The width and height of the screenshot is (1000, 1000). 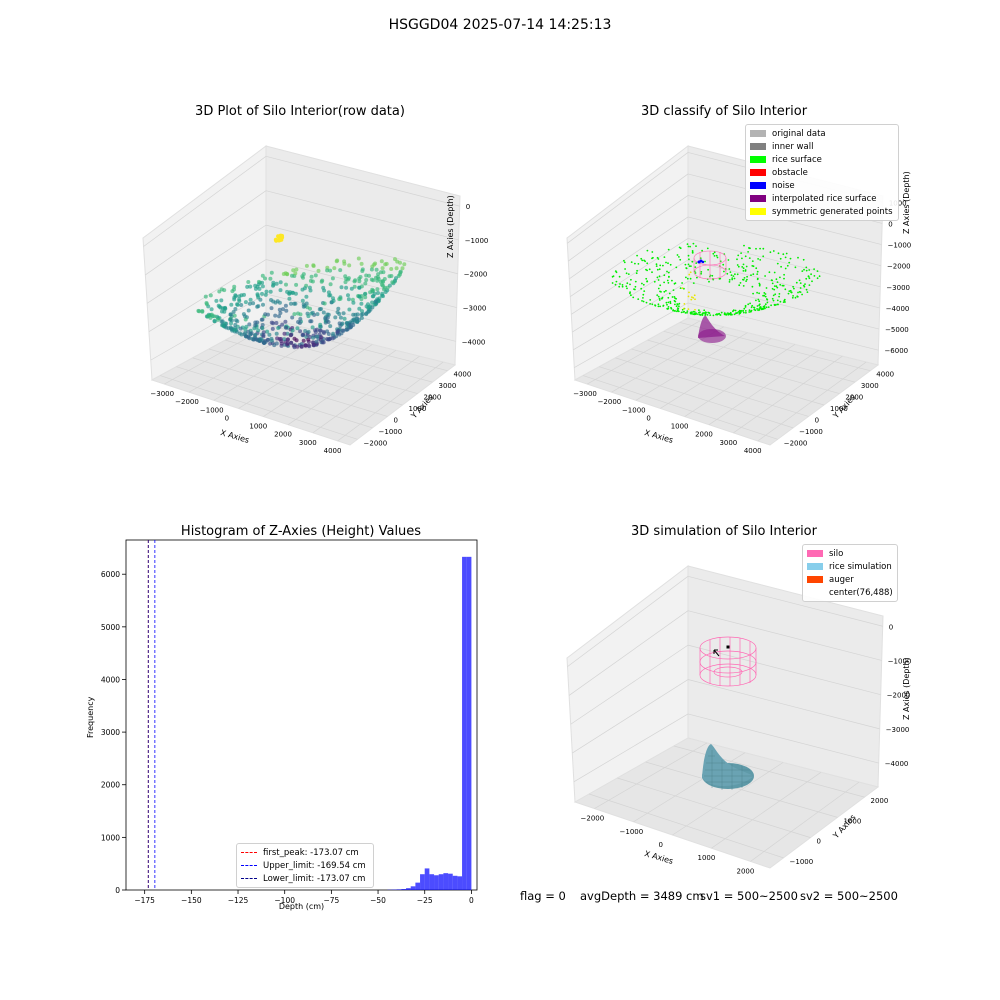 What do you see at coordinates (117, 890) in the screenshot?
I see `histogram-y-tick-label: 0` at bounding box center [117, 890].